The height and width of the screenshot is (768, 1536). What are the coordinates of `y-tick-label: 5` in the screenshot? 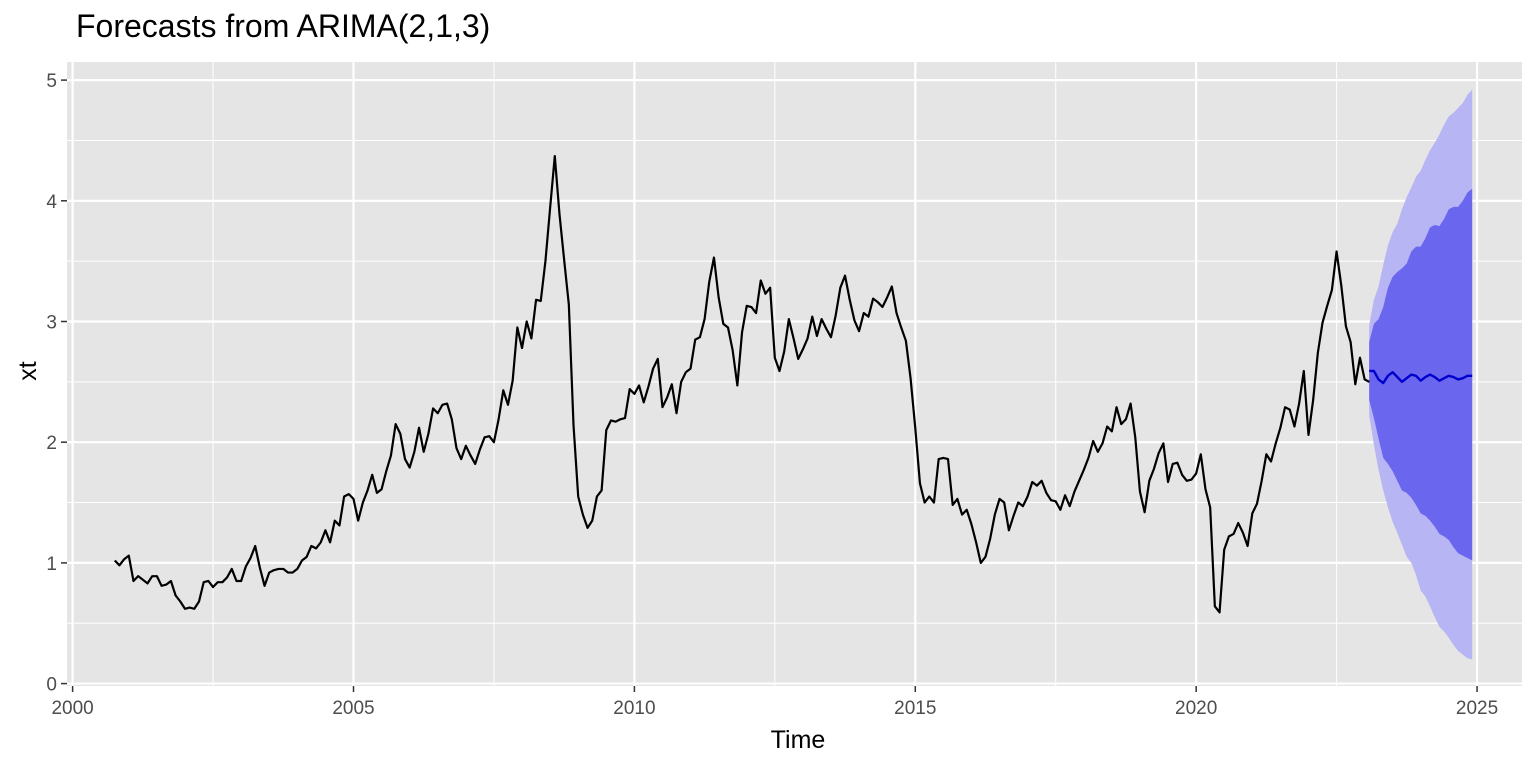 It's located at (51, 81).